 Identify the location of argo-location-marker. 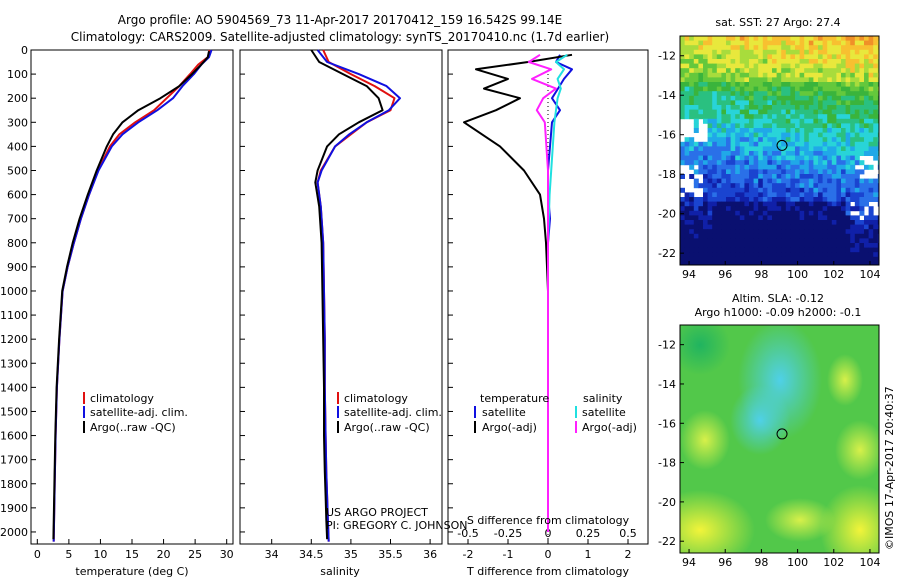
(782, 434).